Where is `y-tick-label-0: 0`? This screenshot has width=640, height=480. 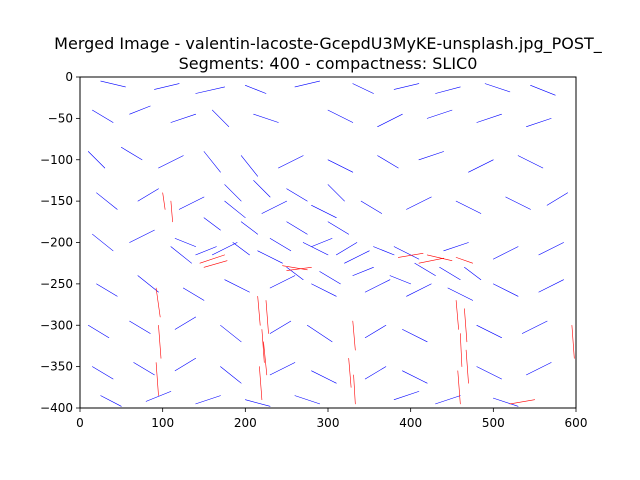
y-tick-label-0: 0 is located at coordinates (69, 77).